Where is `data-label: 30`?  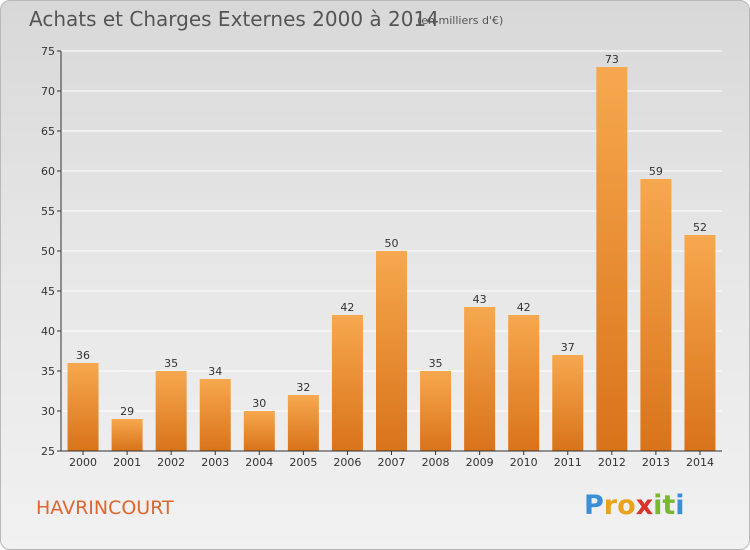
data-label: 30 is located at coordinates (259, 403).